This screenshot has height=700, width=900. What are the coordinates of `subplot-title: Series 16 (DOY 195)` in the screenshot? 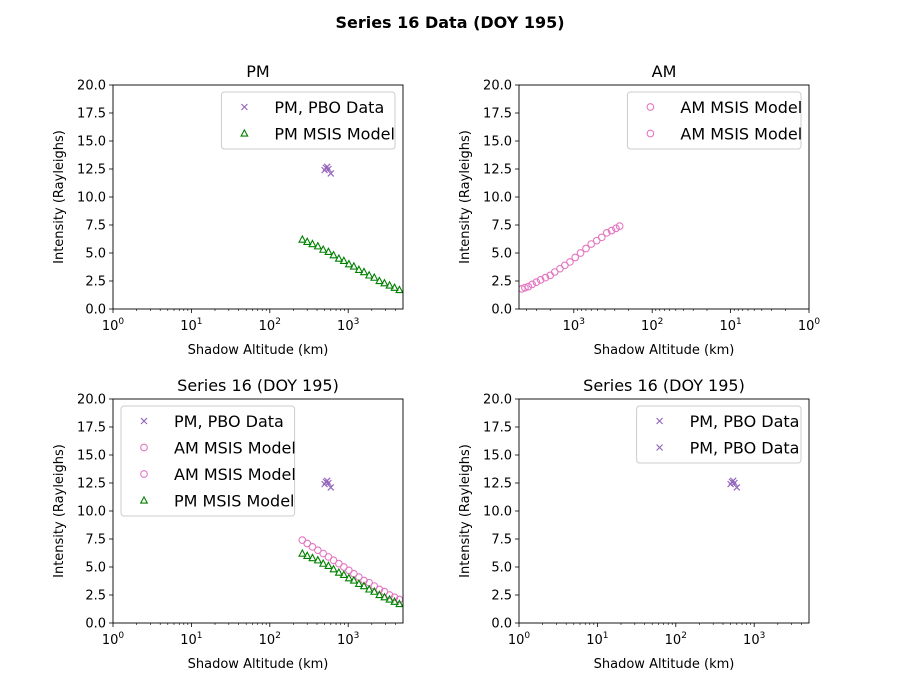 It's located at (664, 385).